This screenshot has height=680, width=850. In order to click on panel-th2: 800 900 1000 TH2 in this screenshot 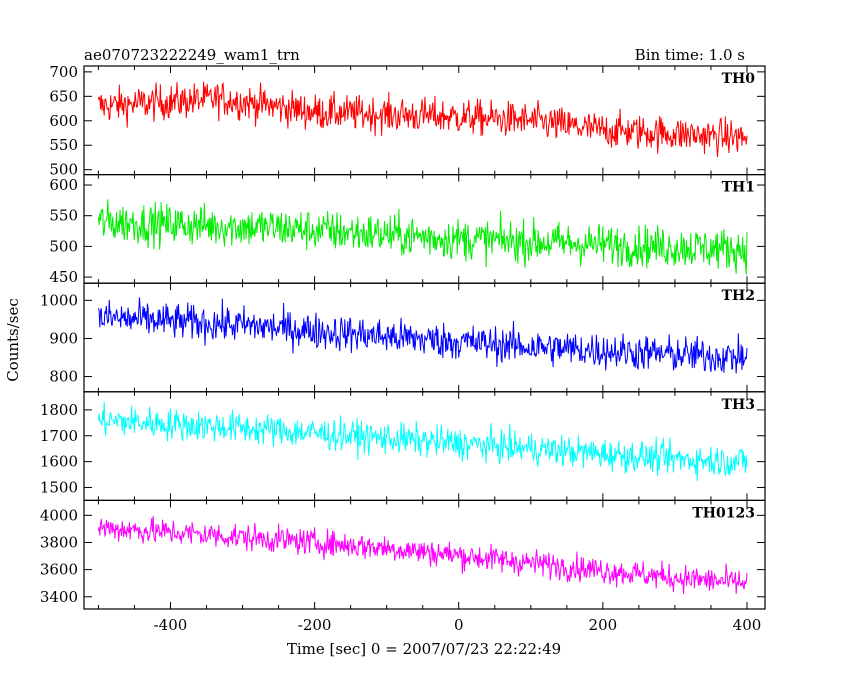, I will do `click(403, 337)`.